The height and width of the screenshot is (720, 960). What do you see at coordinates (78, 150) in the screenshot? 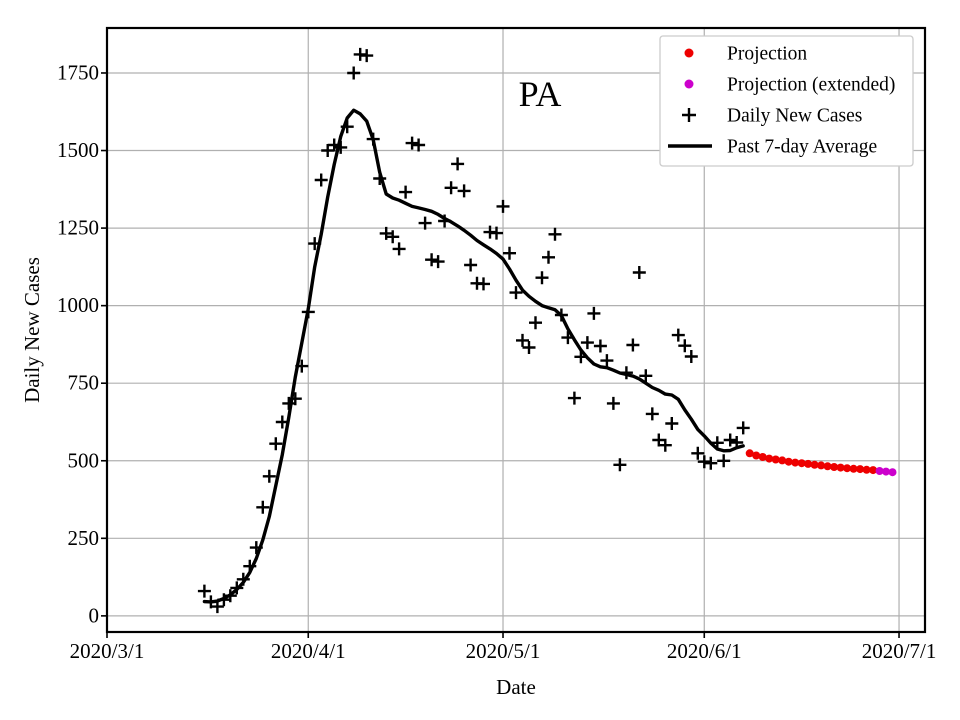
I see `y-tick-label: 1500` at bounding box center [78, 150].